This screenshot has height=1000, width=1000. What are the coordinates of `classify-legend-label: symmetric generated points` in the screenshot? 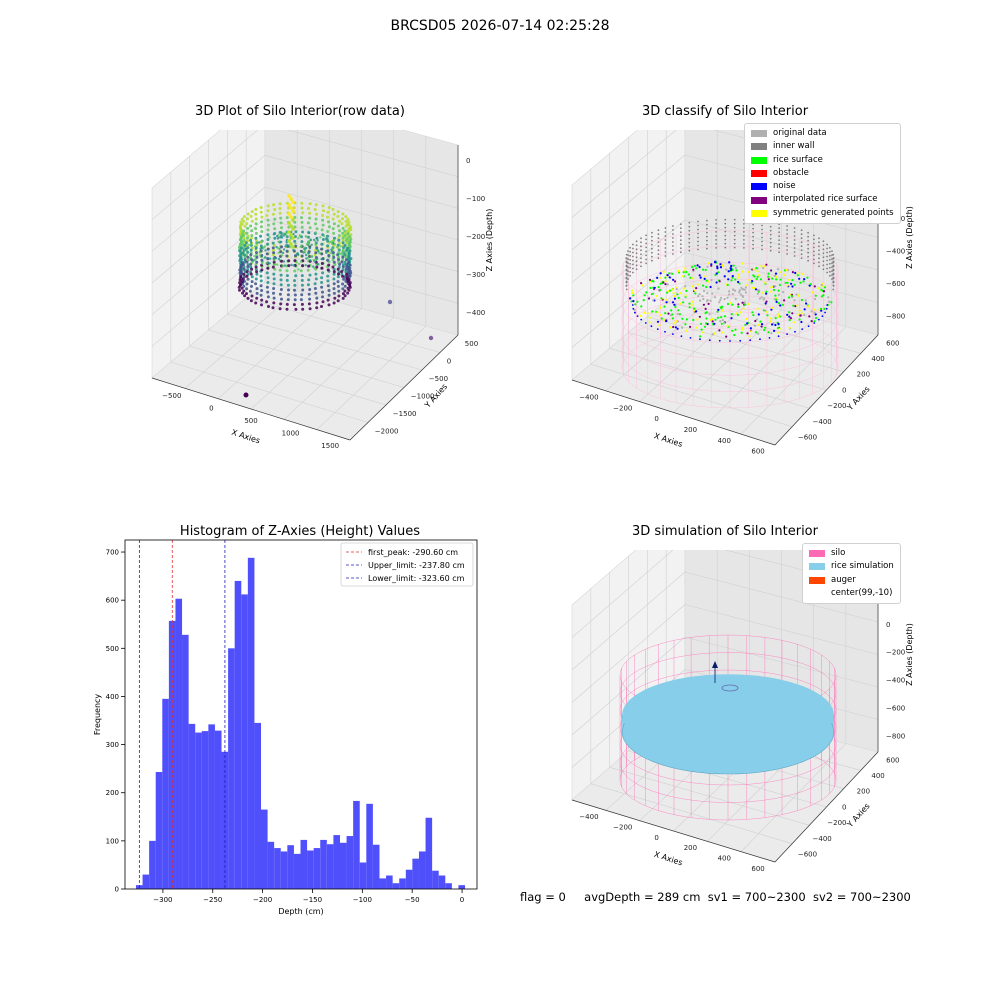 It's located at (833, 212).